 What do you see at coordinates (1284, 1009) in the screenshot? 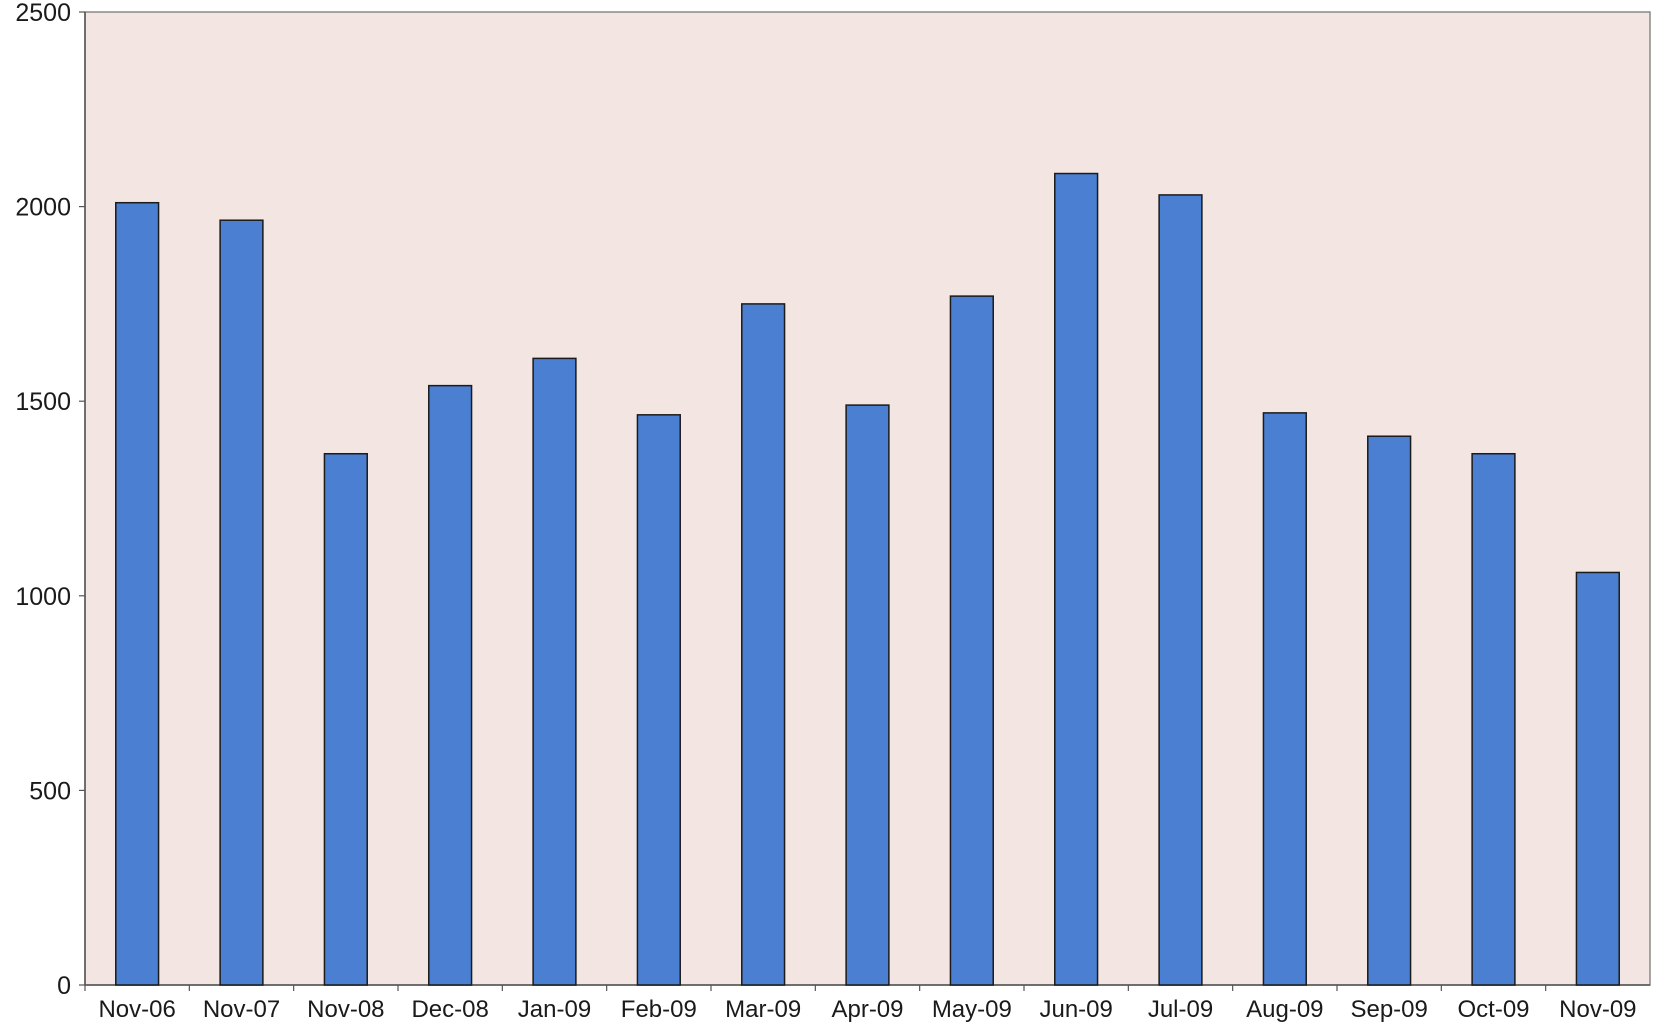
I see `x-tick-label: Aug-09` at bounding box center [1284, 1009].